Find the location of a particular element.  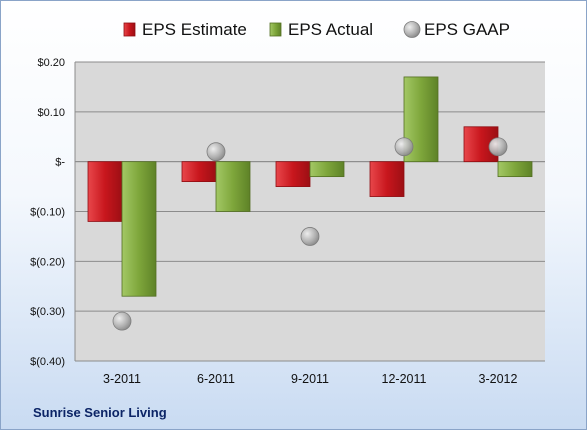

x-category-label: 6-2011 is located at coordinates (216, 379).